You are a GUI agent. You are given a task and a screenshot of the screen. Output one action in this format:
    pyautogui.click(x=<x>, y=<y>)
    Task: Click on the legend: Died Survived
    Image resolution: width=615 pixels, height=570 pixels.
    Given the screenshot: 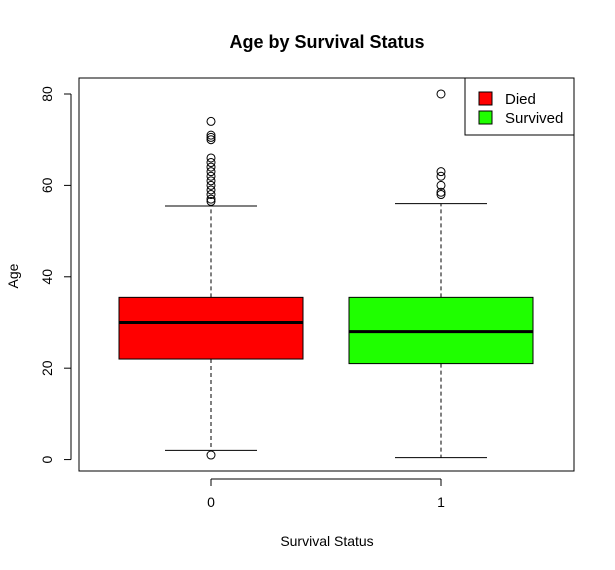 What is the action you would take?
    pyautogui.click(x=519, y=106)
    